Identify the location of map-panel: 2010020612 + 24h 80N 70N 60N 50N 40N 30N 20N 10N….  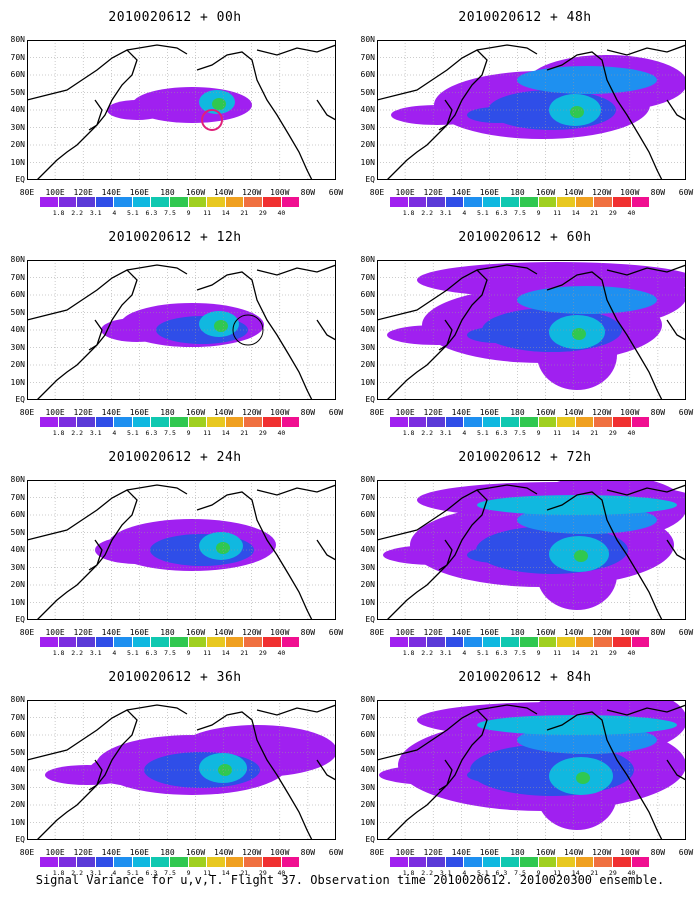
(175, 550).